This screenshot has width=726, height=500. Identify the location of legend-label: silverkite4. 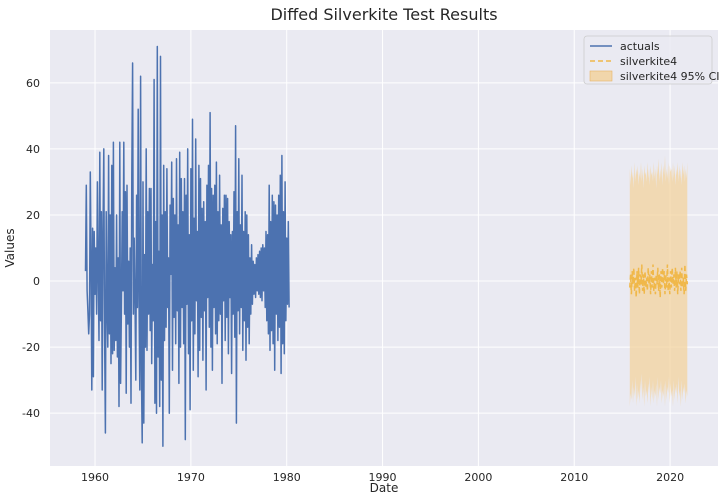
(648, 61).